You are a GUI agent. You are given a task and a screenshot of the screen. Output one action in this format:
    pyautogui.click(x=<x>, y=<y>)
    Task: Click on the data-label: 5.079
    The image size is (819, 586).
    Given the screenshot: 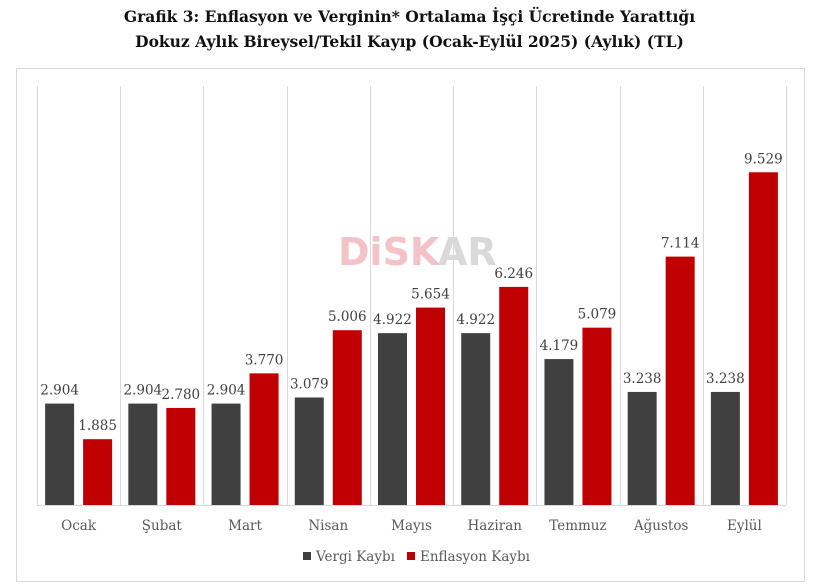 What is the action you would take?
    pyautogui.click(x=597, y=315)
    